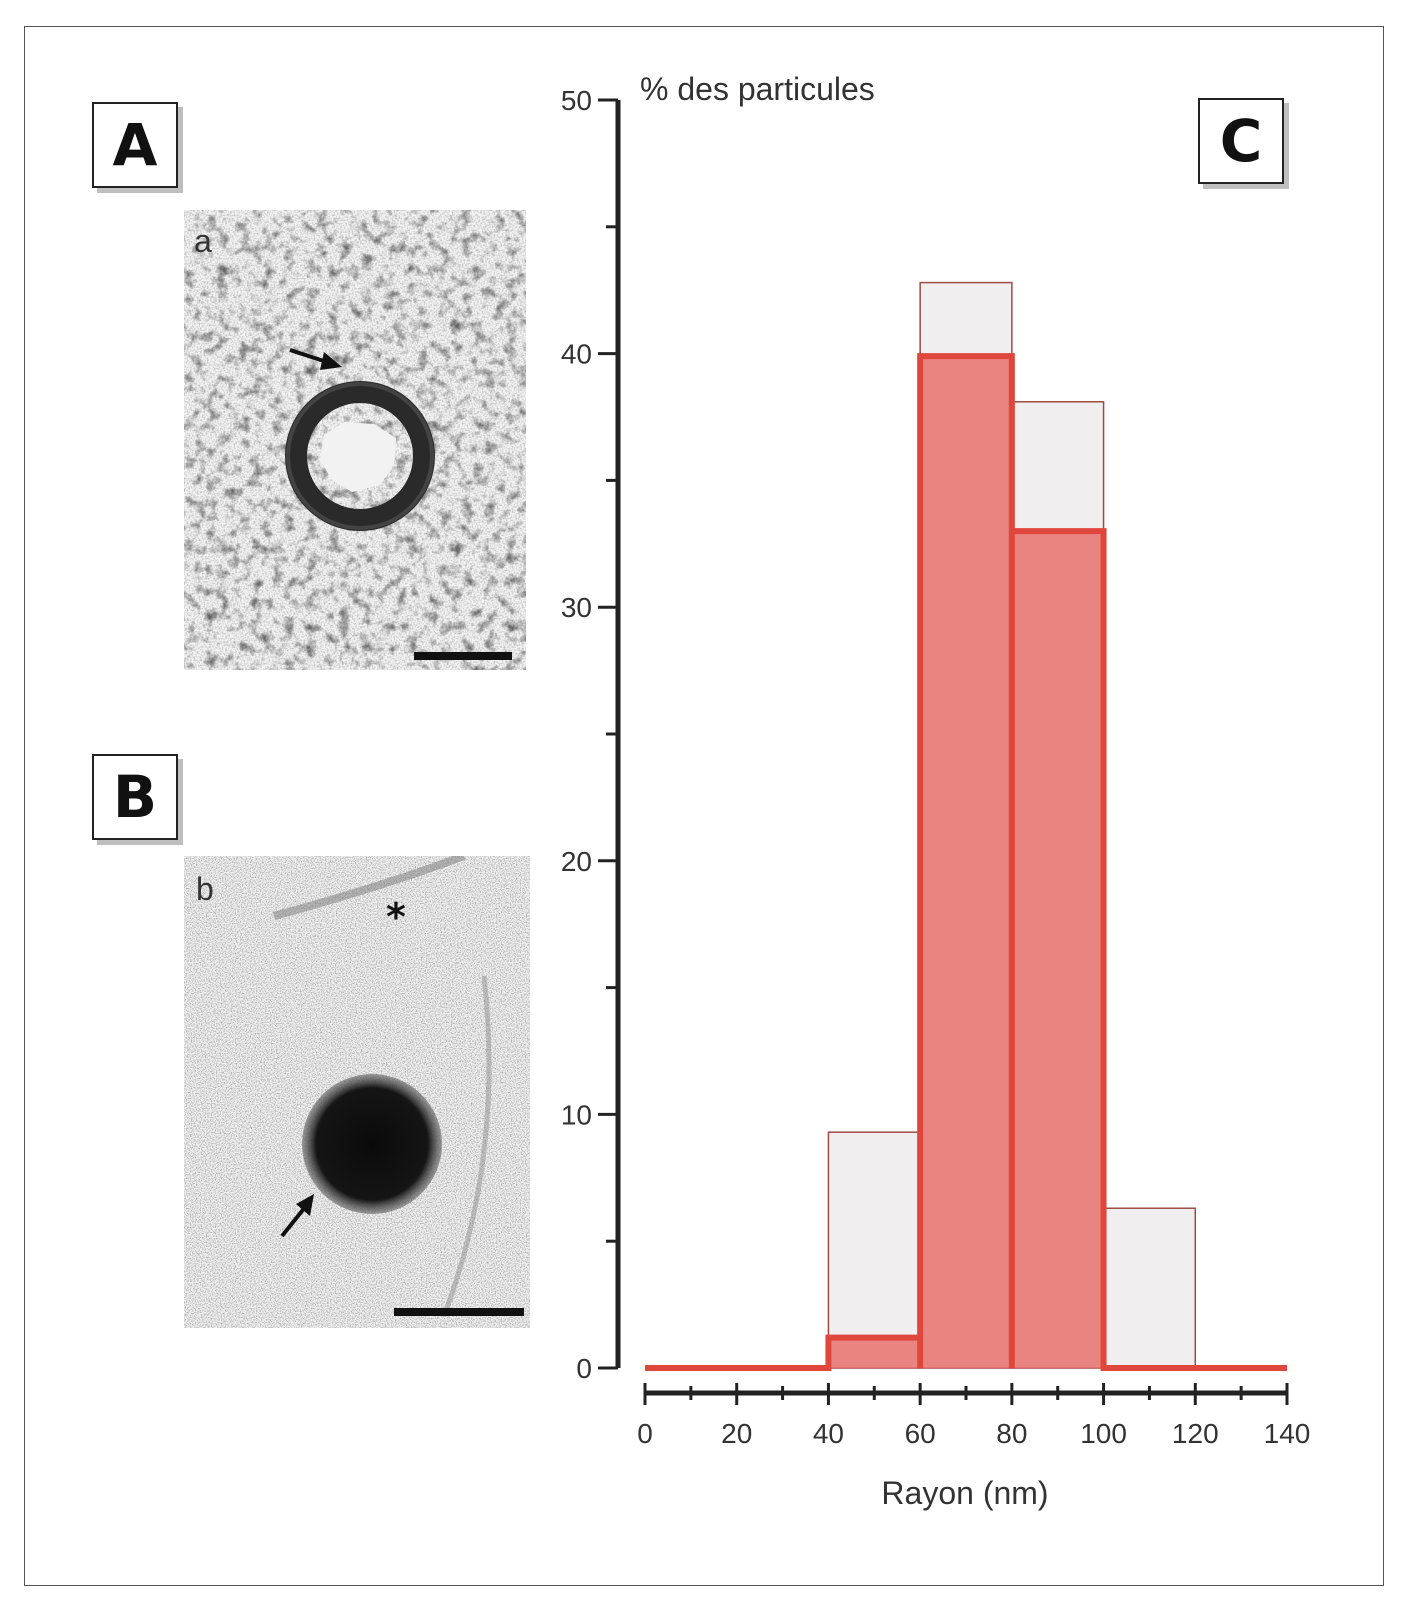  I want to click on vesicle-ring, so click(360, 456).